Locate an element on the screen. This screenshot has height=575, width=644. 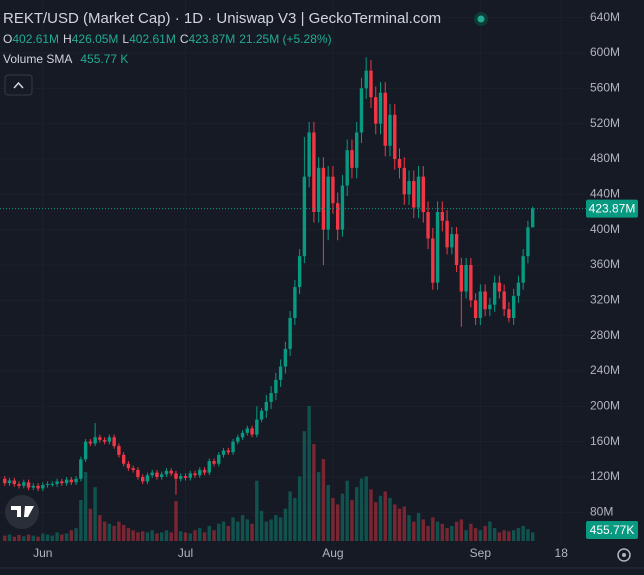
collapse-icon is located at coordinates (18, 85).